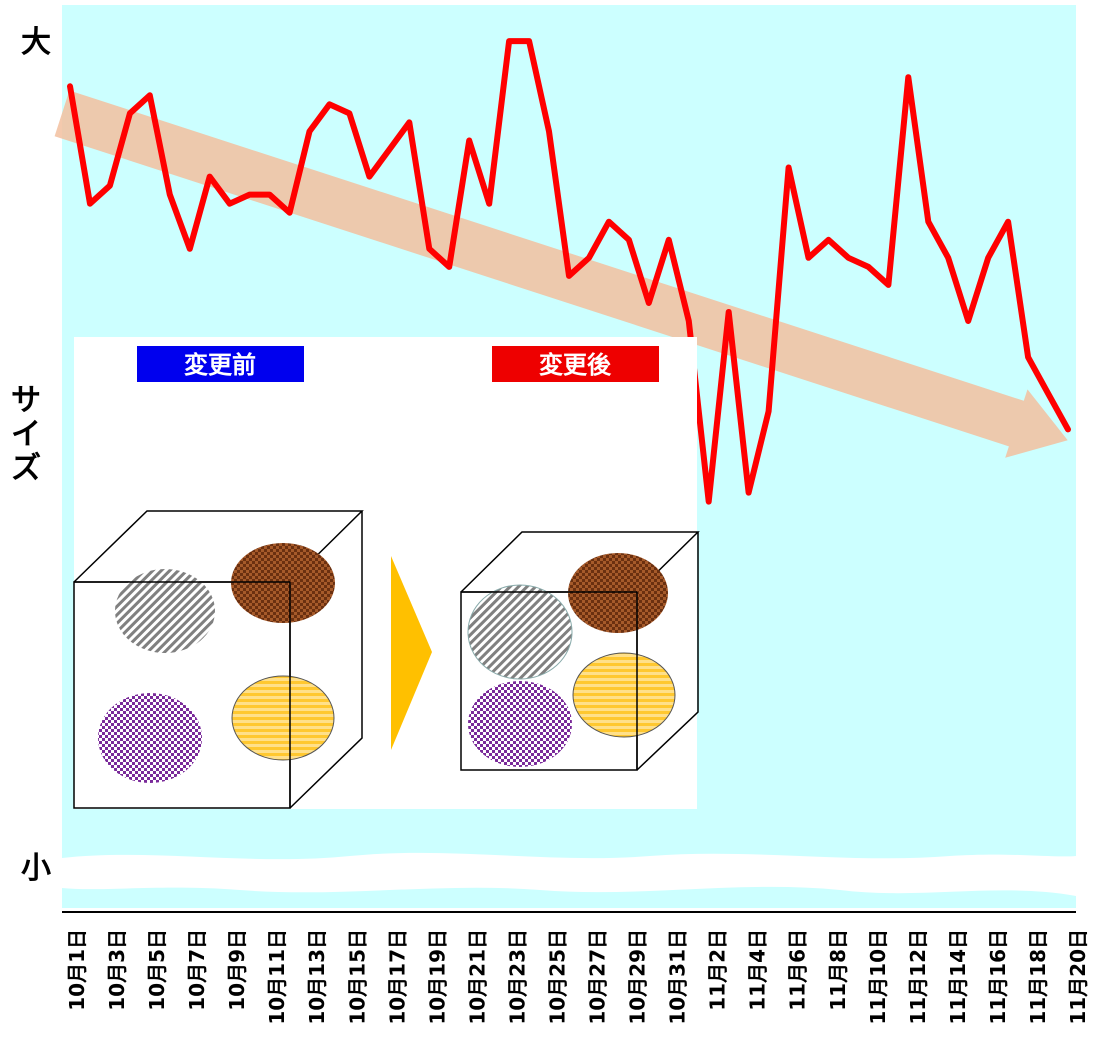 This screenshot has width=1119, height=1048. I want to click on after-badge, so click(575, 364).